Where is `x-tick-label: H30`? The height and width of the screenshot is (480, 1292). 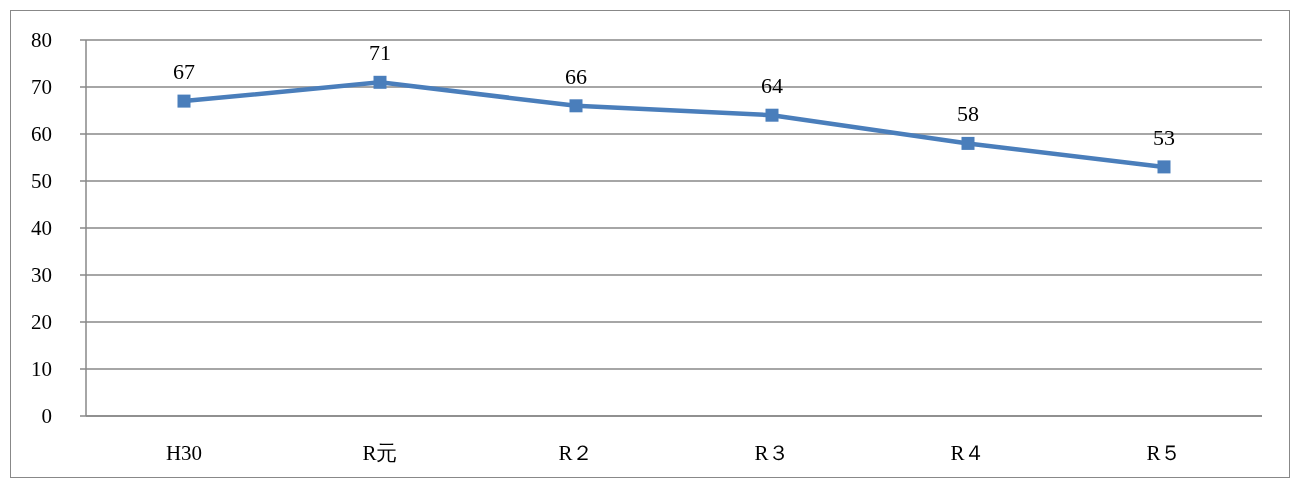 x-tick-label: H30 is located at coordinates (184, 453).